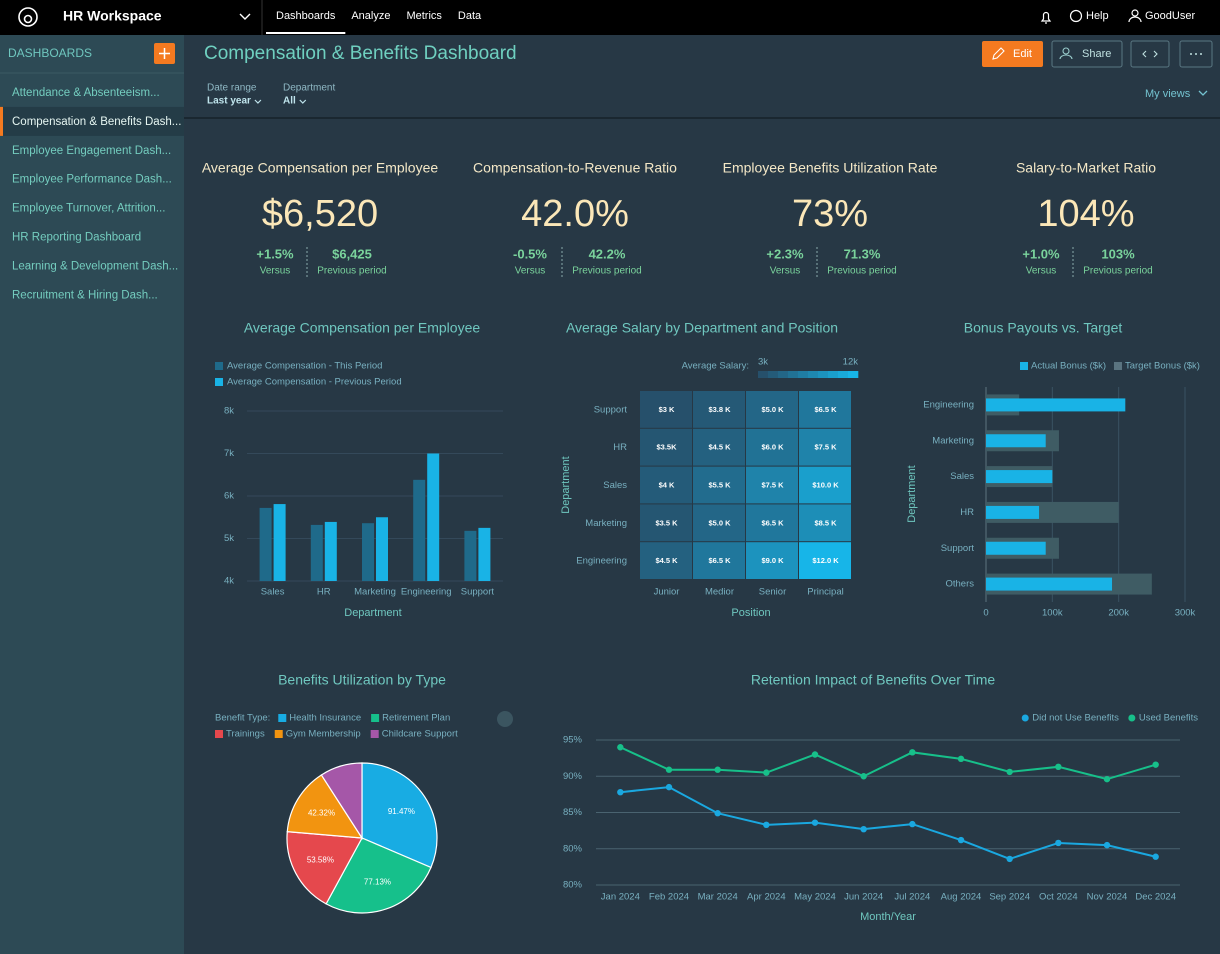 This screenshot has width=1220, height=954. Describe the element at coordinates (1168, 94) in the screenshot. I see `my-views: My views` at that location.